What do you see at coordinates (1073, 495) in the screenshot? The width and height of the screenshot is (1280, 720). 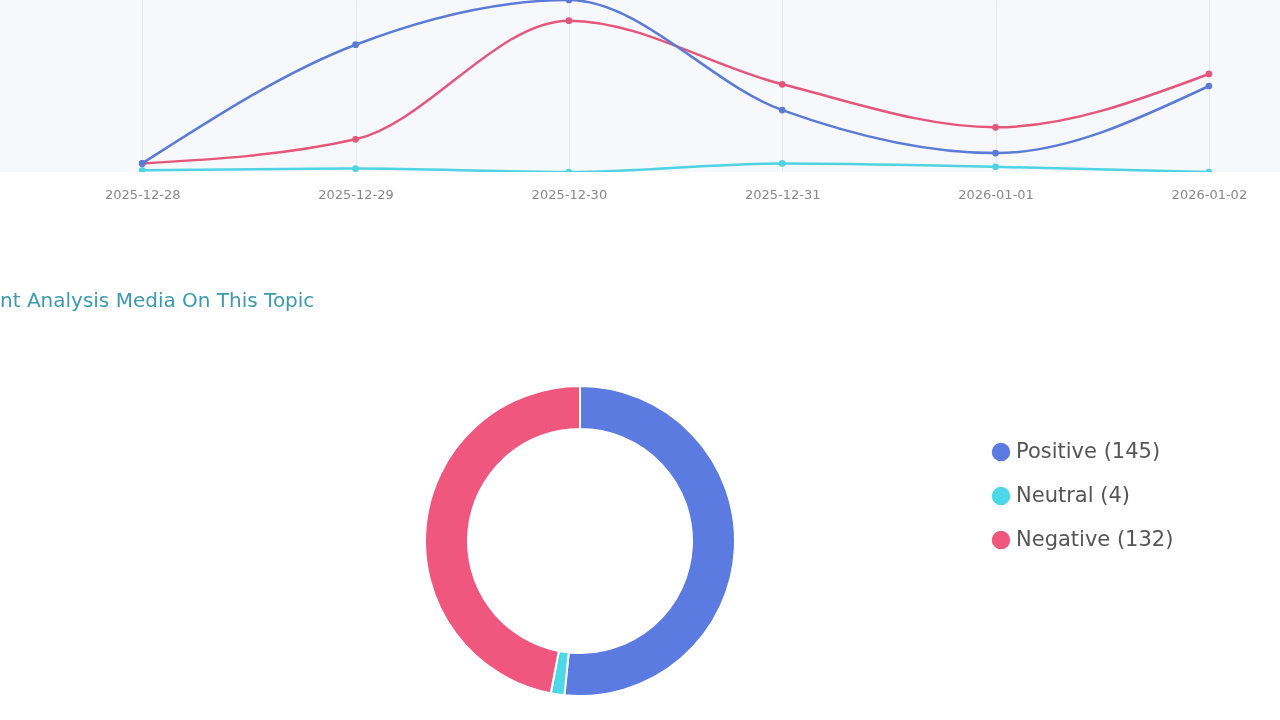 I see `legend-label: Neutral (4)` at bounding box center [1073, 495].